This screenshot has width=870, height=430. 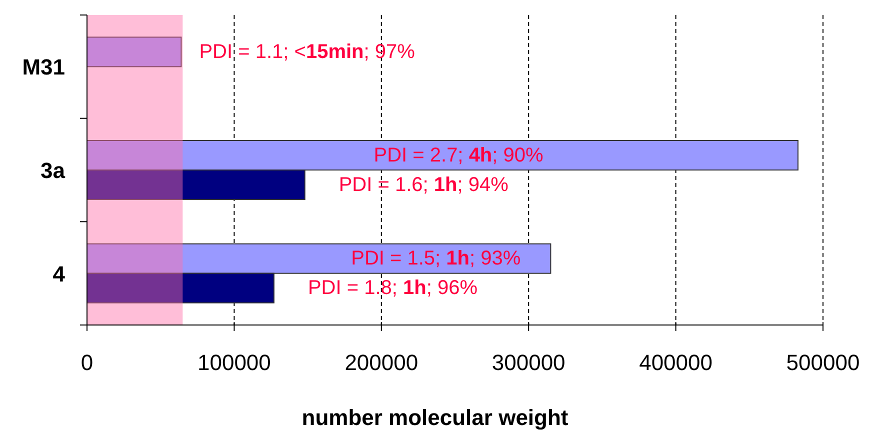 What do you see at coordinates (676, 362) in the screenshot?
I see `x-tick-label: 400000` at bounding box center [676, 362].